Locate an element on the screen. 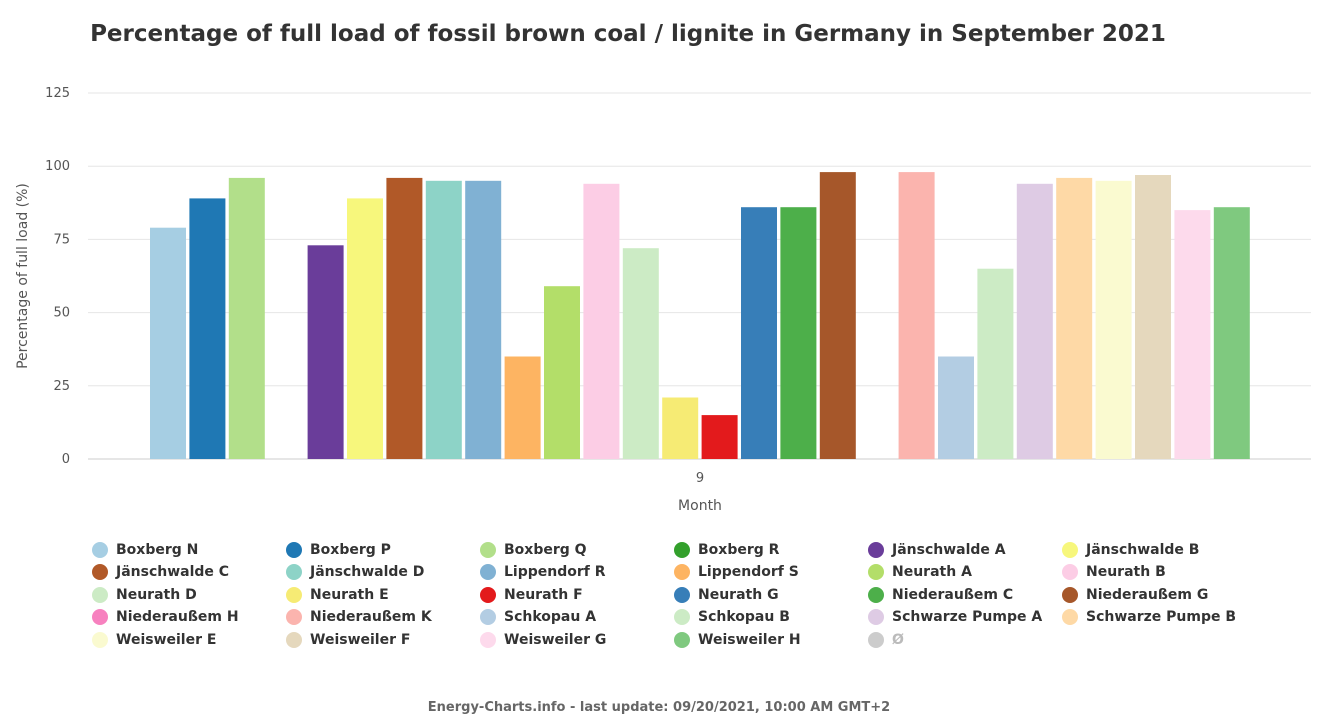 The height and width of the screenshot is (725, 1318). bar-jänschwalde-d is located at coordinates (443, 320).